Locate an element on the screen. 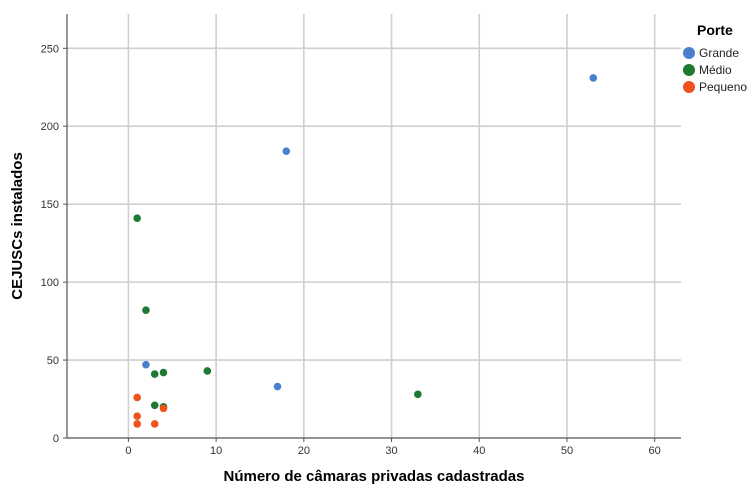 This screenshot has width=756, height=490. legend-label-medio: Médio is located at coordinates (715, 70).